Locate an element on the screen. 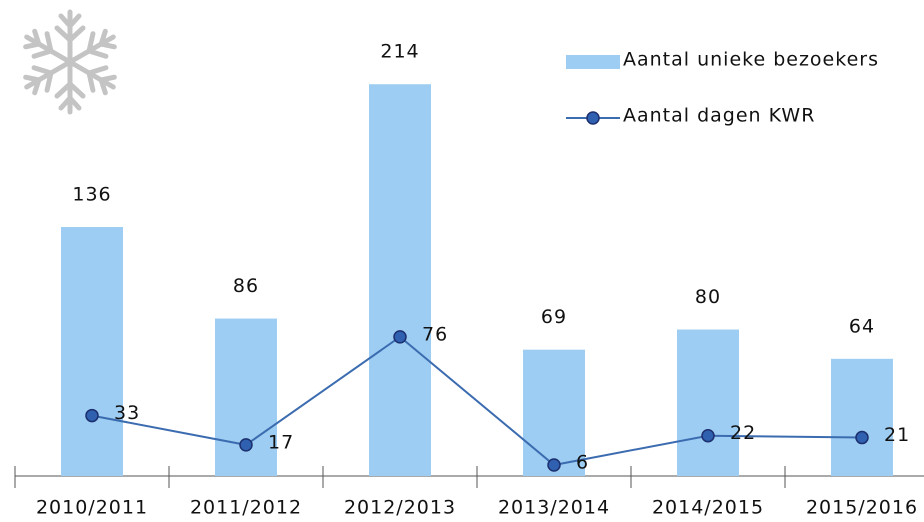  legend-marker is located at coordinates (593, 118).